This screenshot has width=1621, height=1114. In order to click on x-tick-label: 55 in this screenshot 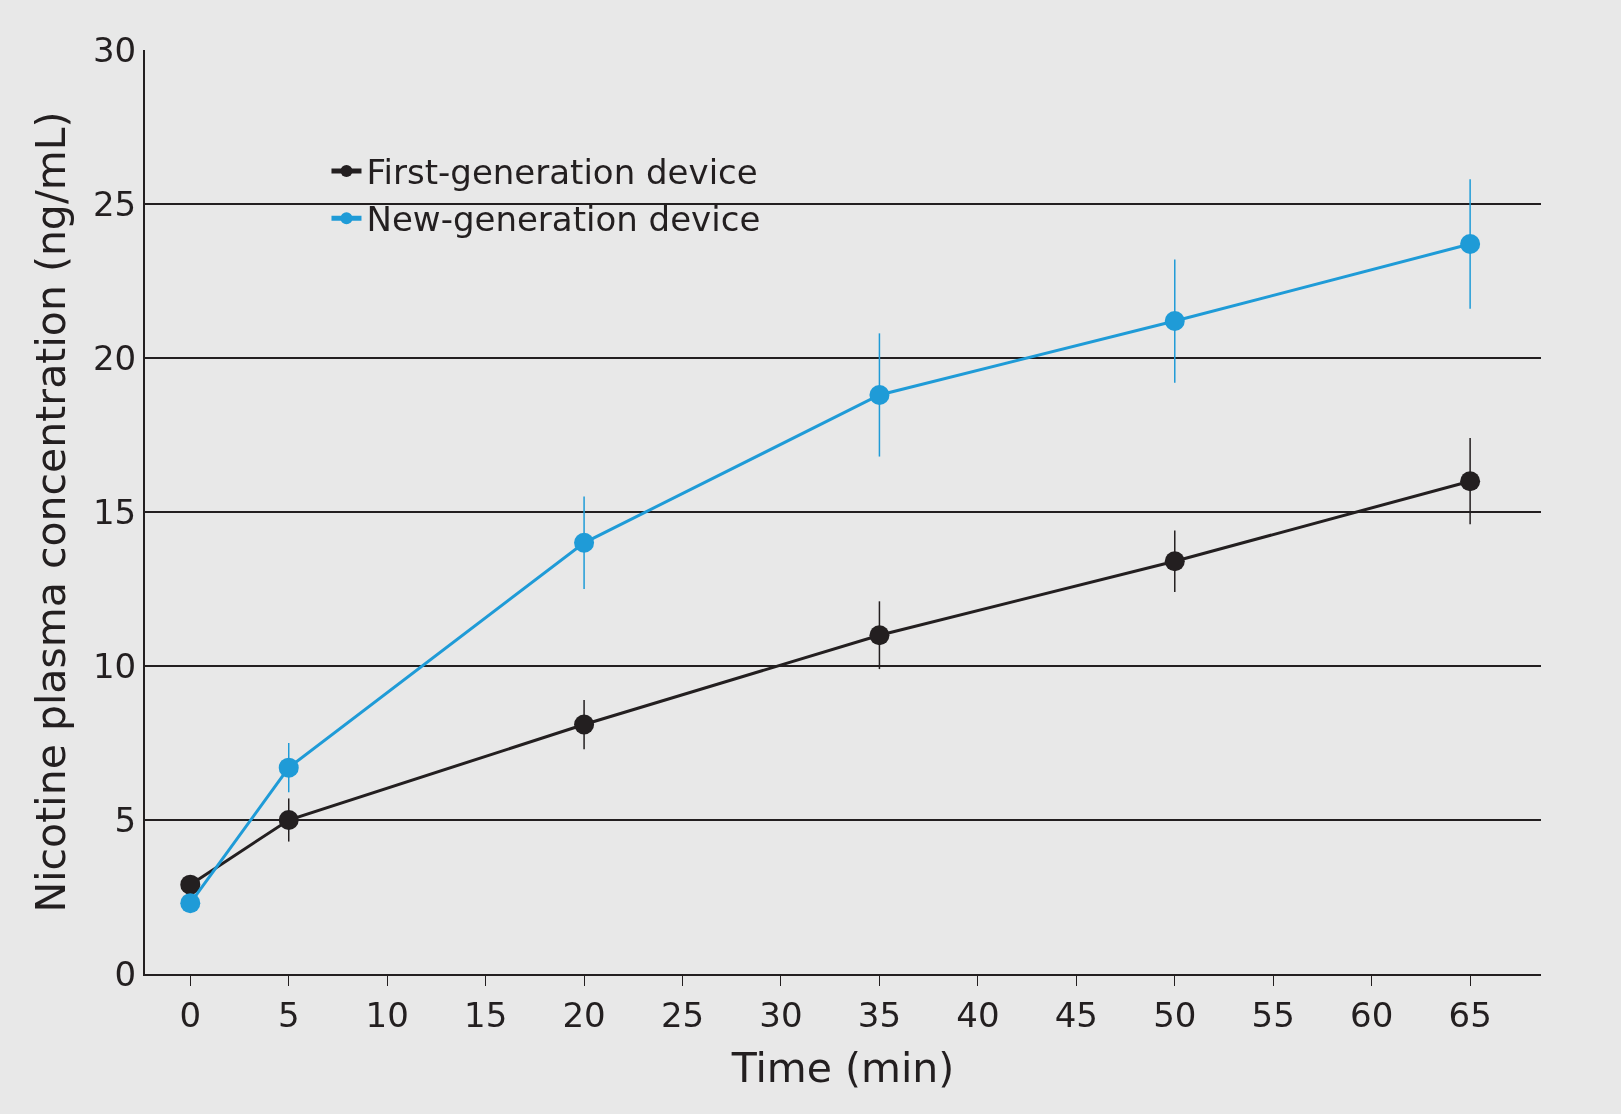, I will do `click(1273, 1014)`.